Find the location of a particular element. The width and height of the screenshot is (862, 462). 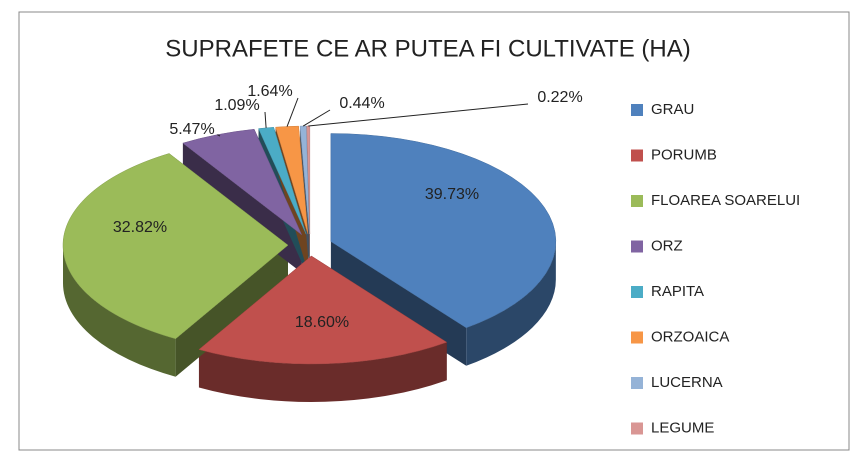

data-label: 0.44% is located at coordinates (361, 103).